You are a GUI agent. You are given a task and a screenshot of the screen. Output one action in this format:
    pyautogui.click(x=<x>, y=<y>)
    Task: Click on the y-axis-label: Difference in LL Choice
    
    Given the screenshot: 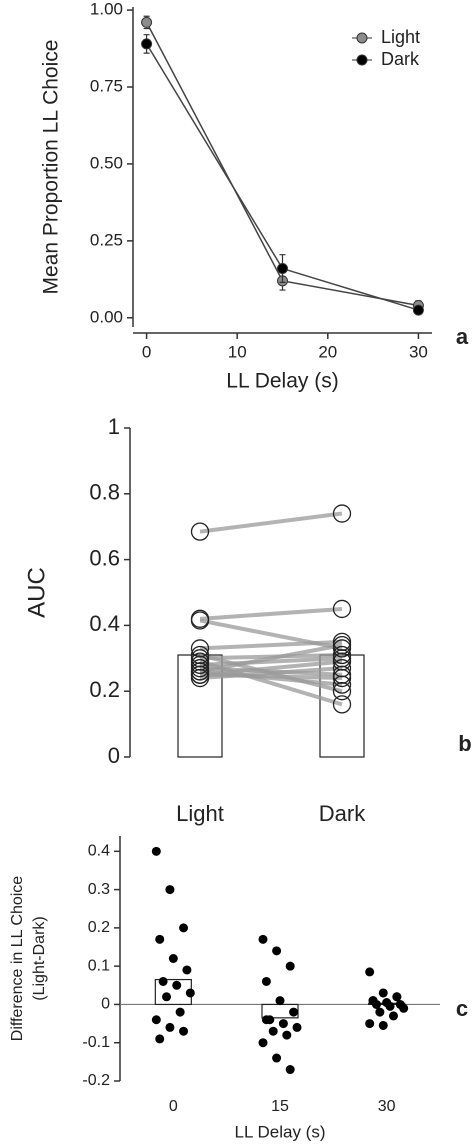 What is the action you would take?
    pyautogui.click(x=17, y=959)
    